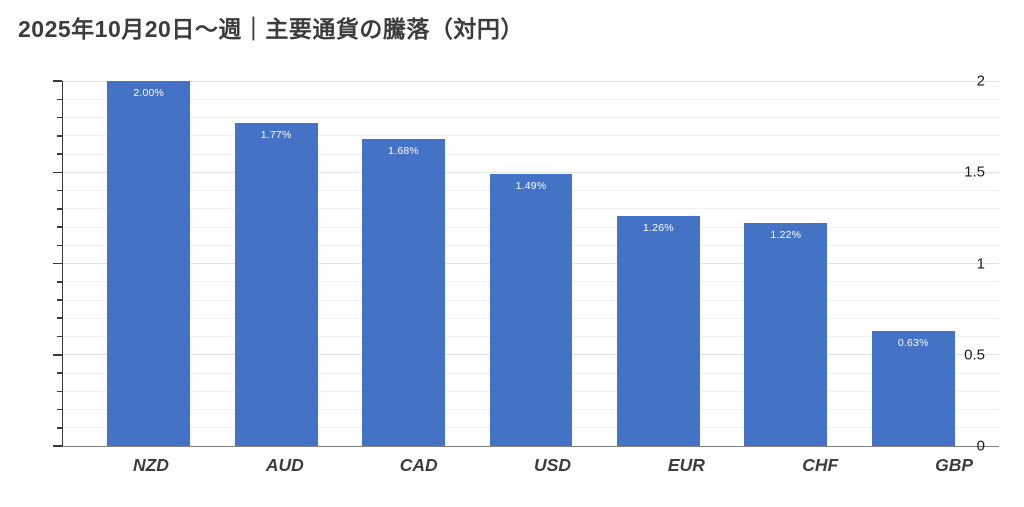 Image resolution: width=1024 pixels, height=507 pixels. Describe the element at coordinates (658, 228) in the screenshot. I see `bar-value-label: 1.26%` at that location.